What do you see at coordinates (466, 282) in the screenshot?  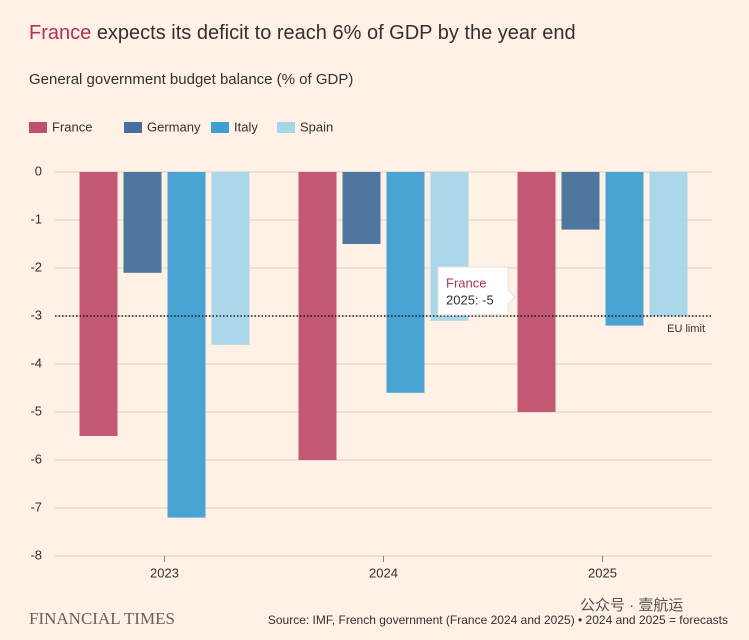 I see `tooltip-series: France` at bounding box center [466, 282].